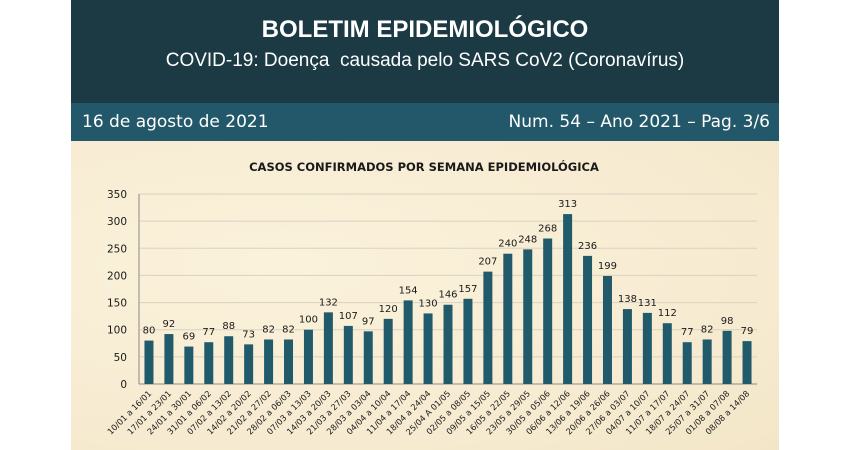 The height and width of the screenshot is (450, 850). What do you see at coordinates (248, 334) in the screenshot?
I see `data-label: 73` at bounding box center [248, 334].